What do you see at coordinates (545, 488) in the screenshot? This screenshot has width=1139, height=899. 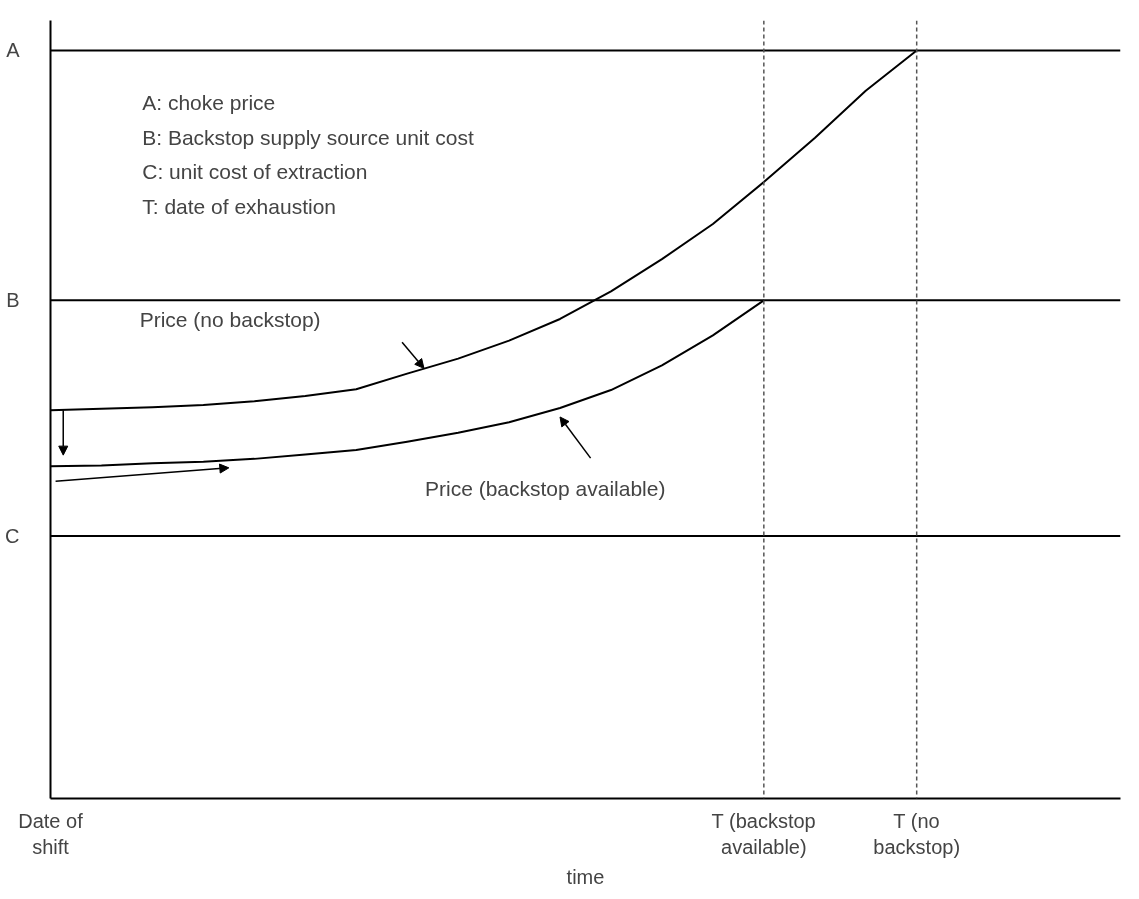 I see `annotation: Price (backstop available)` at bounding box center [545, 488].